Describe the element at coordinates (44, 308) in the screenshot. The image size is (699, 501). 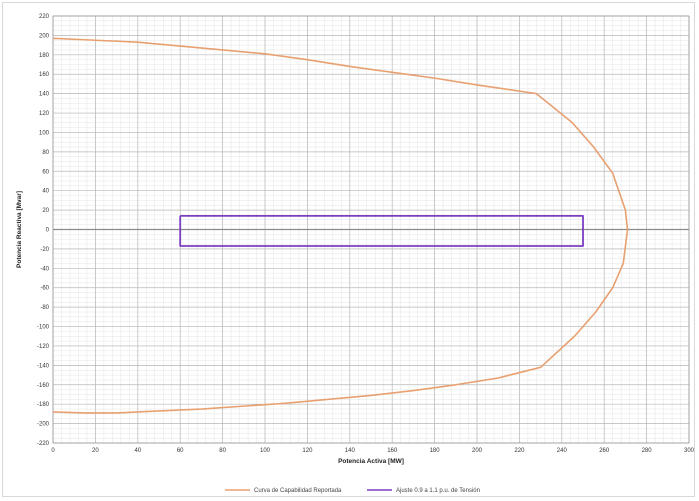
I see `y-tick-label: -80` at that location.